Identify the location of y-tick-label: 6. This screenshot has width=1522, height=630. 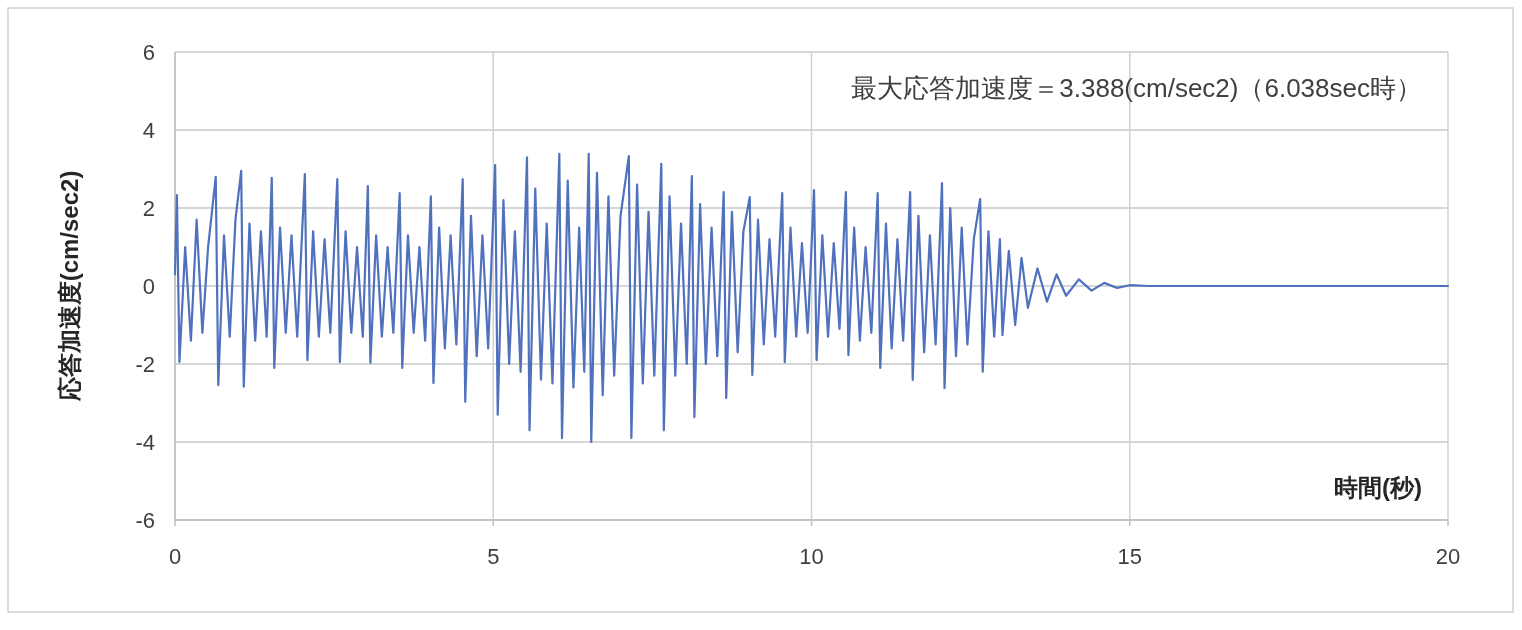
(148, 52).